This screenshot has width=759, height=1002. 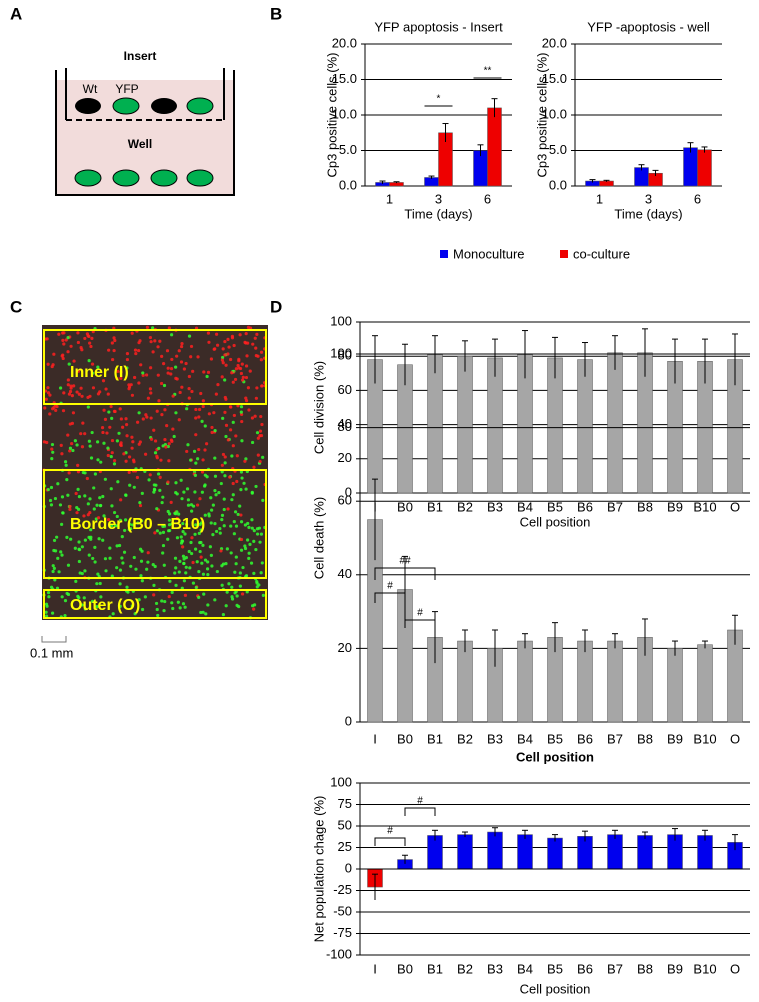 I want to click on wt-cell, so click(x=88, y=106).